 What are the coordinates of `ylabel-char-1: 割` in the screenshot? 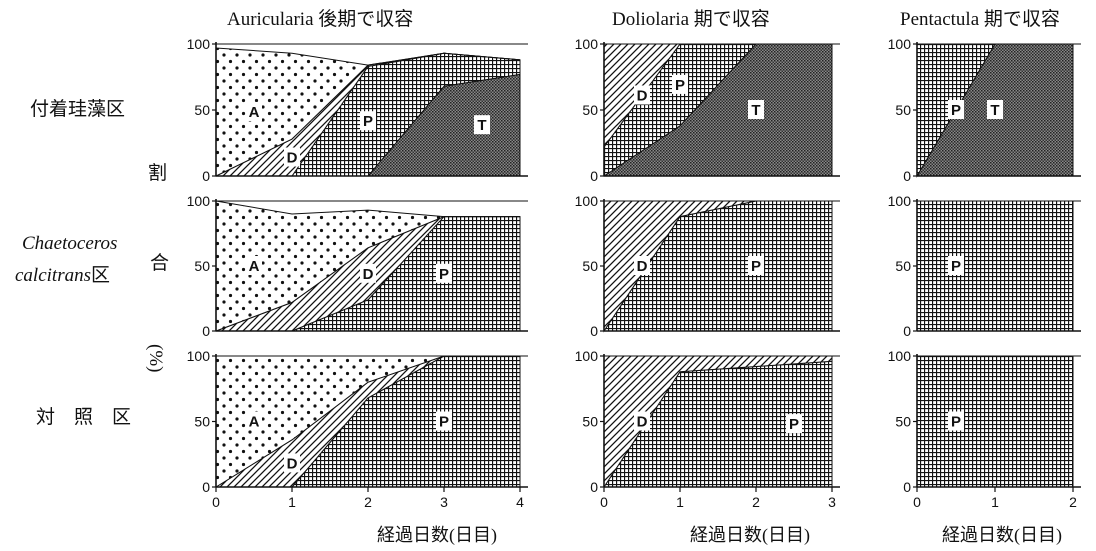 It's located at (158, 173).